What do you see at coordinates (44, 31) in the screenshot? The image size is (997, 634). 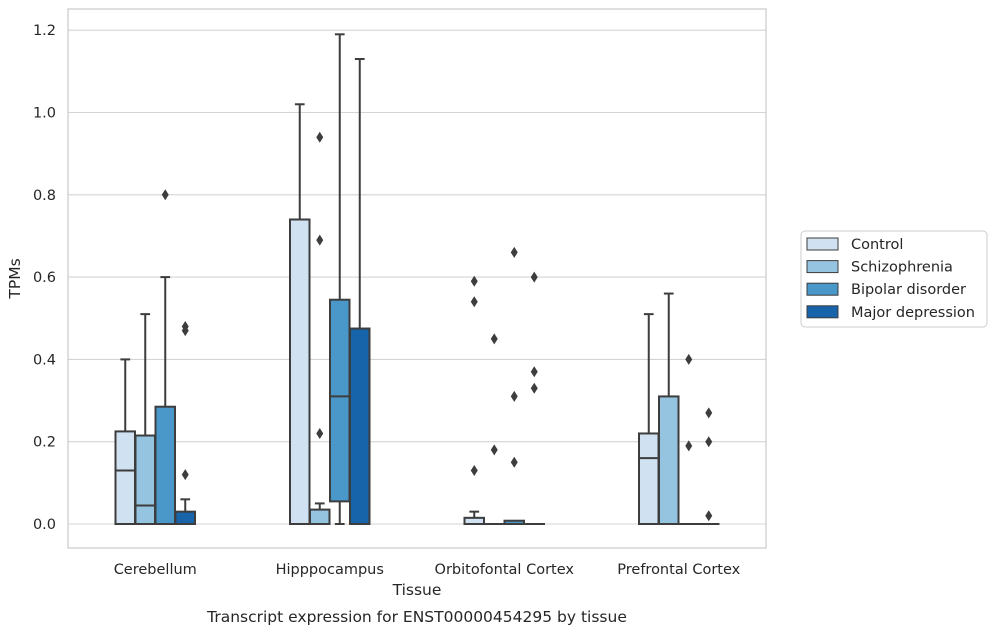 I see `y-tick-label: 1.2` at bounding box center [44, 31].